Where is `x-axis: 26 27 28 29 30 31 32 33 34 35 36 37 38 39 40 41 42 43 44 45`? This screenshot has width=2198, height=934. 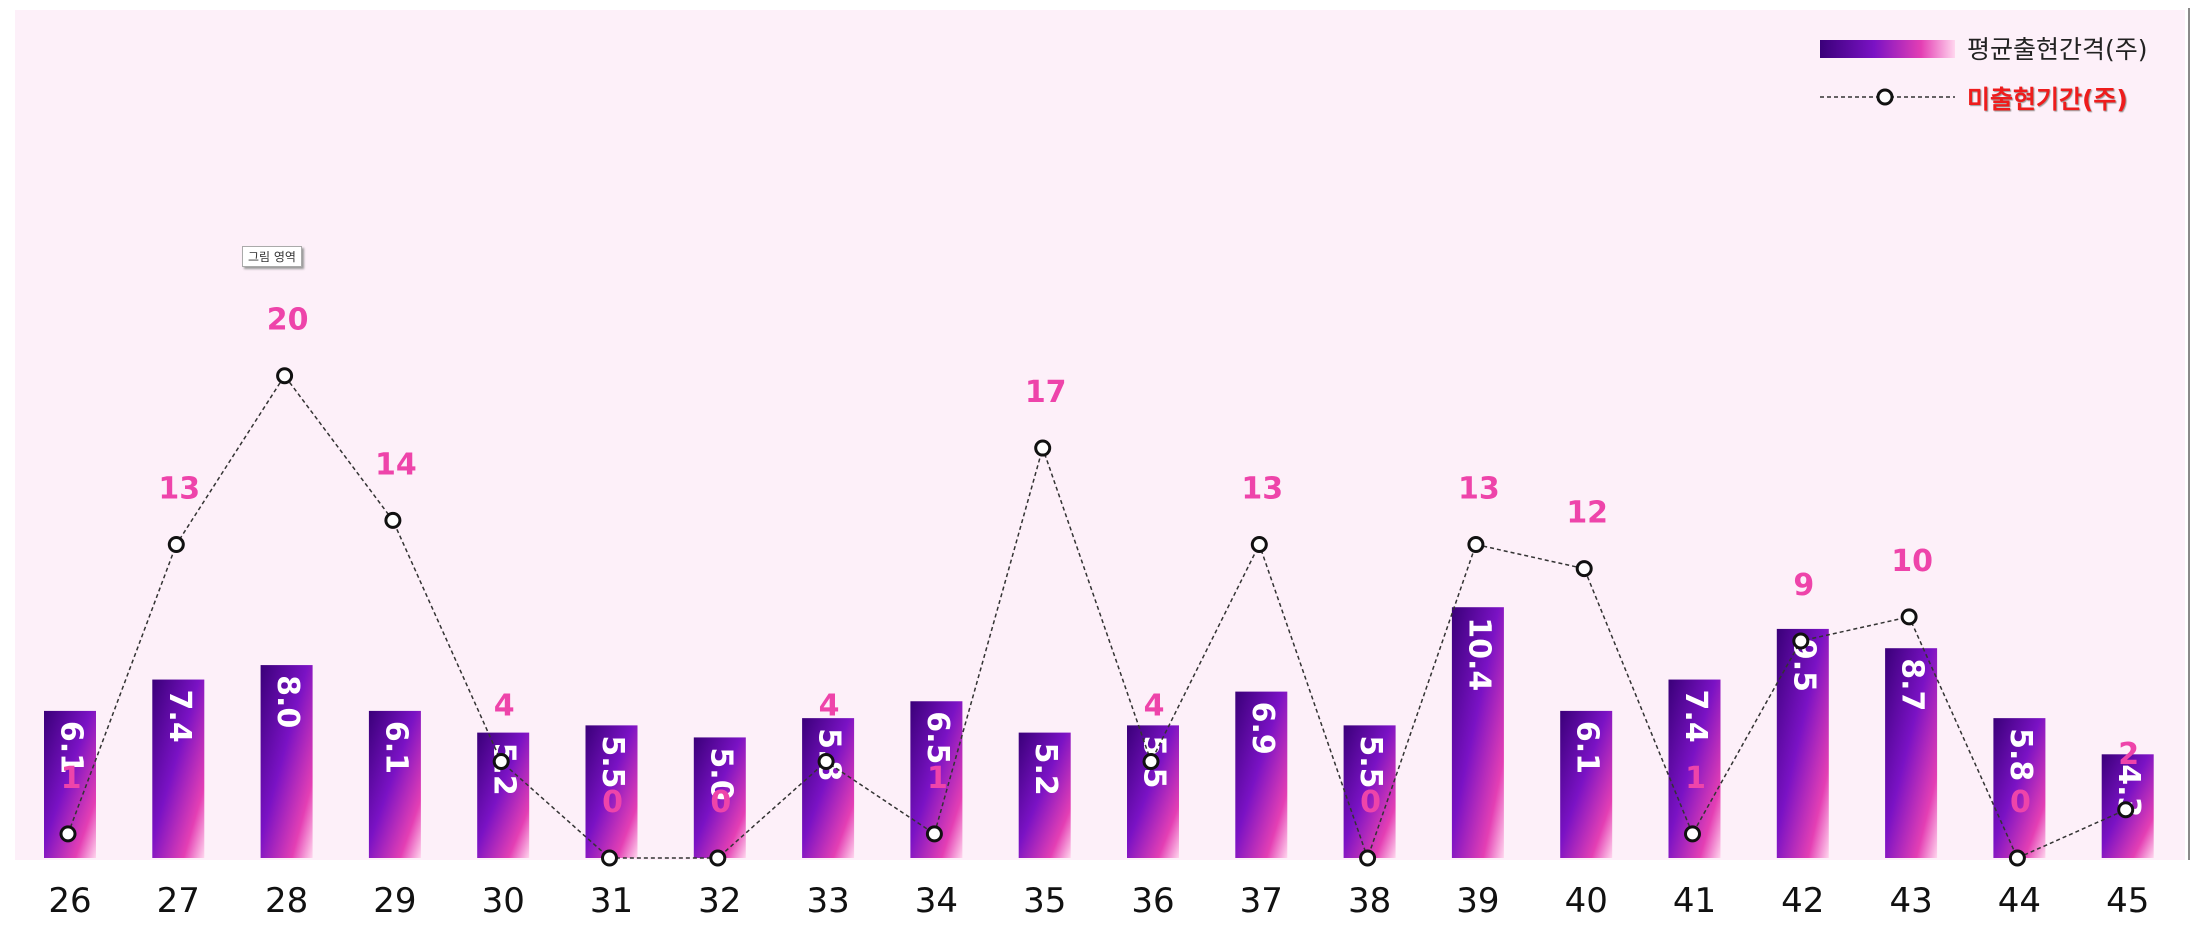
x-axis: 26 27 28 29 30 31 32 33 34 35 36 37 38 39 40 41 42 43 44 45 is located at coordinates (1098, 901).